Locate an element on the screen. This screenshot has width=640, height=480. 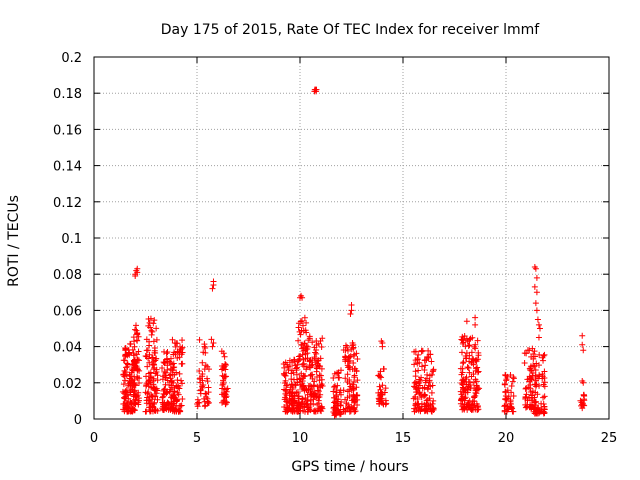
y-tick-label: 0.12 is located at coordinates (67, 203).